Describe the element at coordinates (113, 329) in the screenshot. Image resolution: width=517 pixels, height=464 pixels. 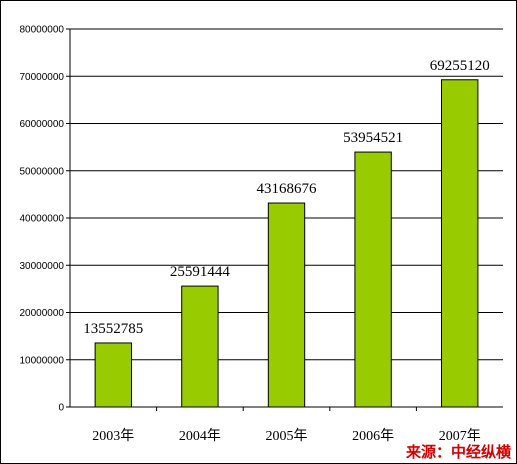
I see `data-label: 13552785` at that location.